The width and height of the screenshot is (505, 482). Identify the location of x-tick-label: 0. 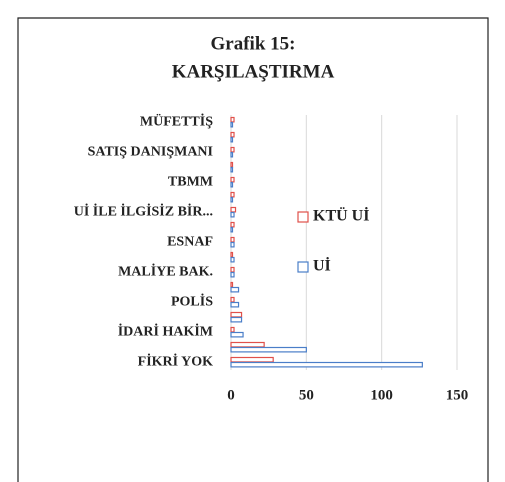
(231, 395).